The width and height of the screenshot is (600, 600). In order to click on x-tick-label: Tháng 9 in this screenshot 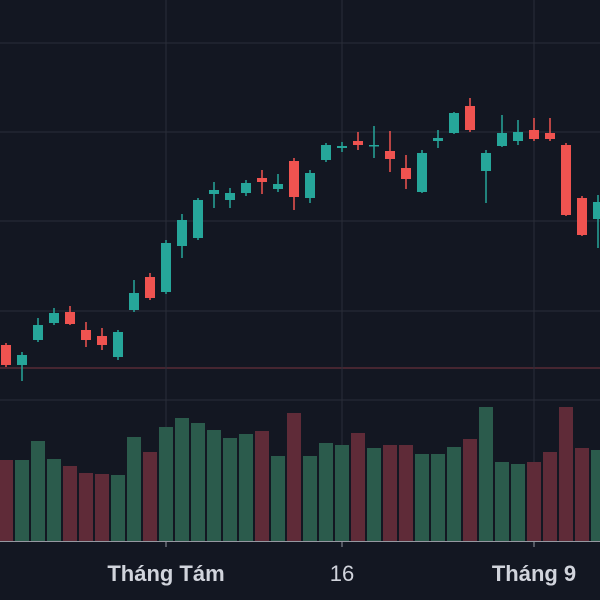, I will do `click(534, 573)`.